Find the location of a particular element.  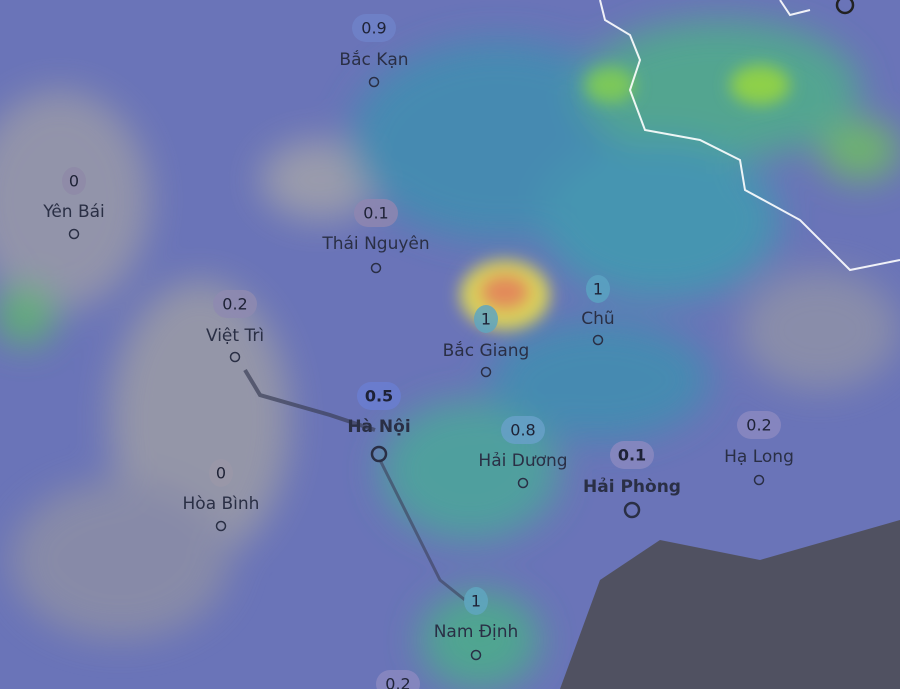

city: 0.2 Hạ Long is located at coordinates (759, 448).